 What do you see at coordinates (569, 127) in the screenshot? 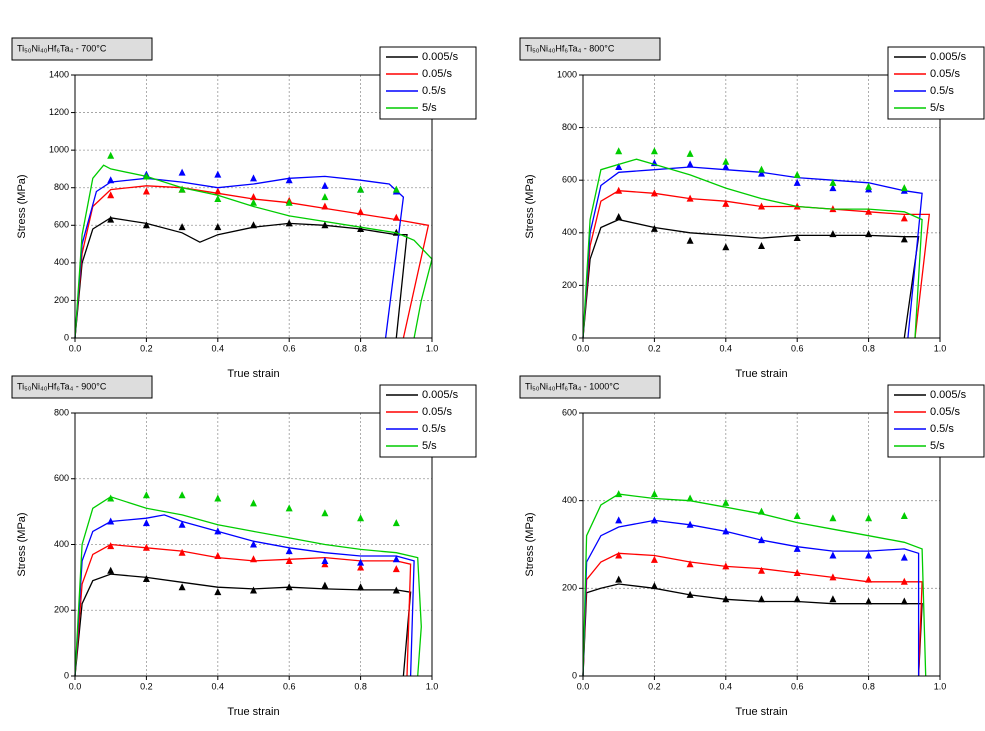
I see `y-tick-label: 800` at bounding box center [569, 127].